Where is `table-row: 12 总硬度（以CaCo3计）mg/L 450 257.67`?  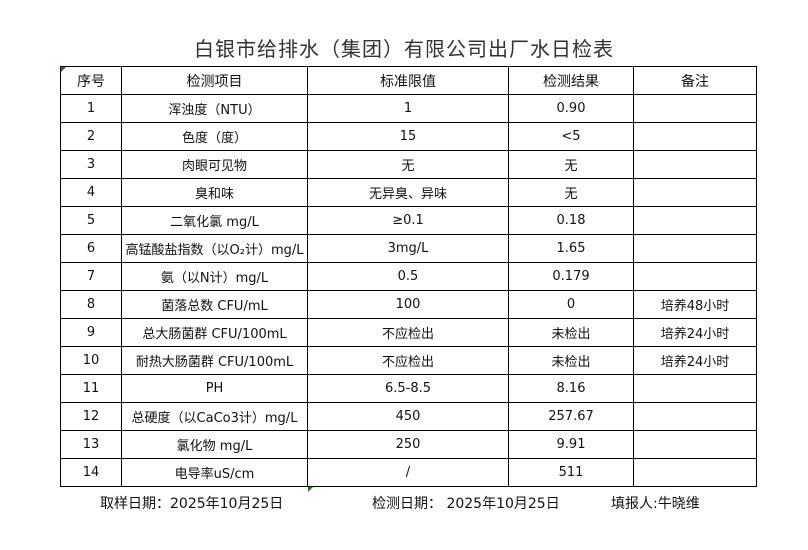
table-row: 12 总硬度（以CaCo3计）mg/L 450 257.67 is located at coordinates (408, 416).